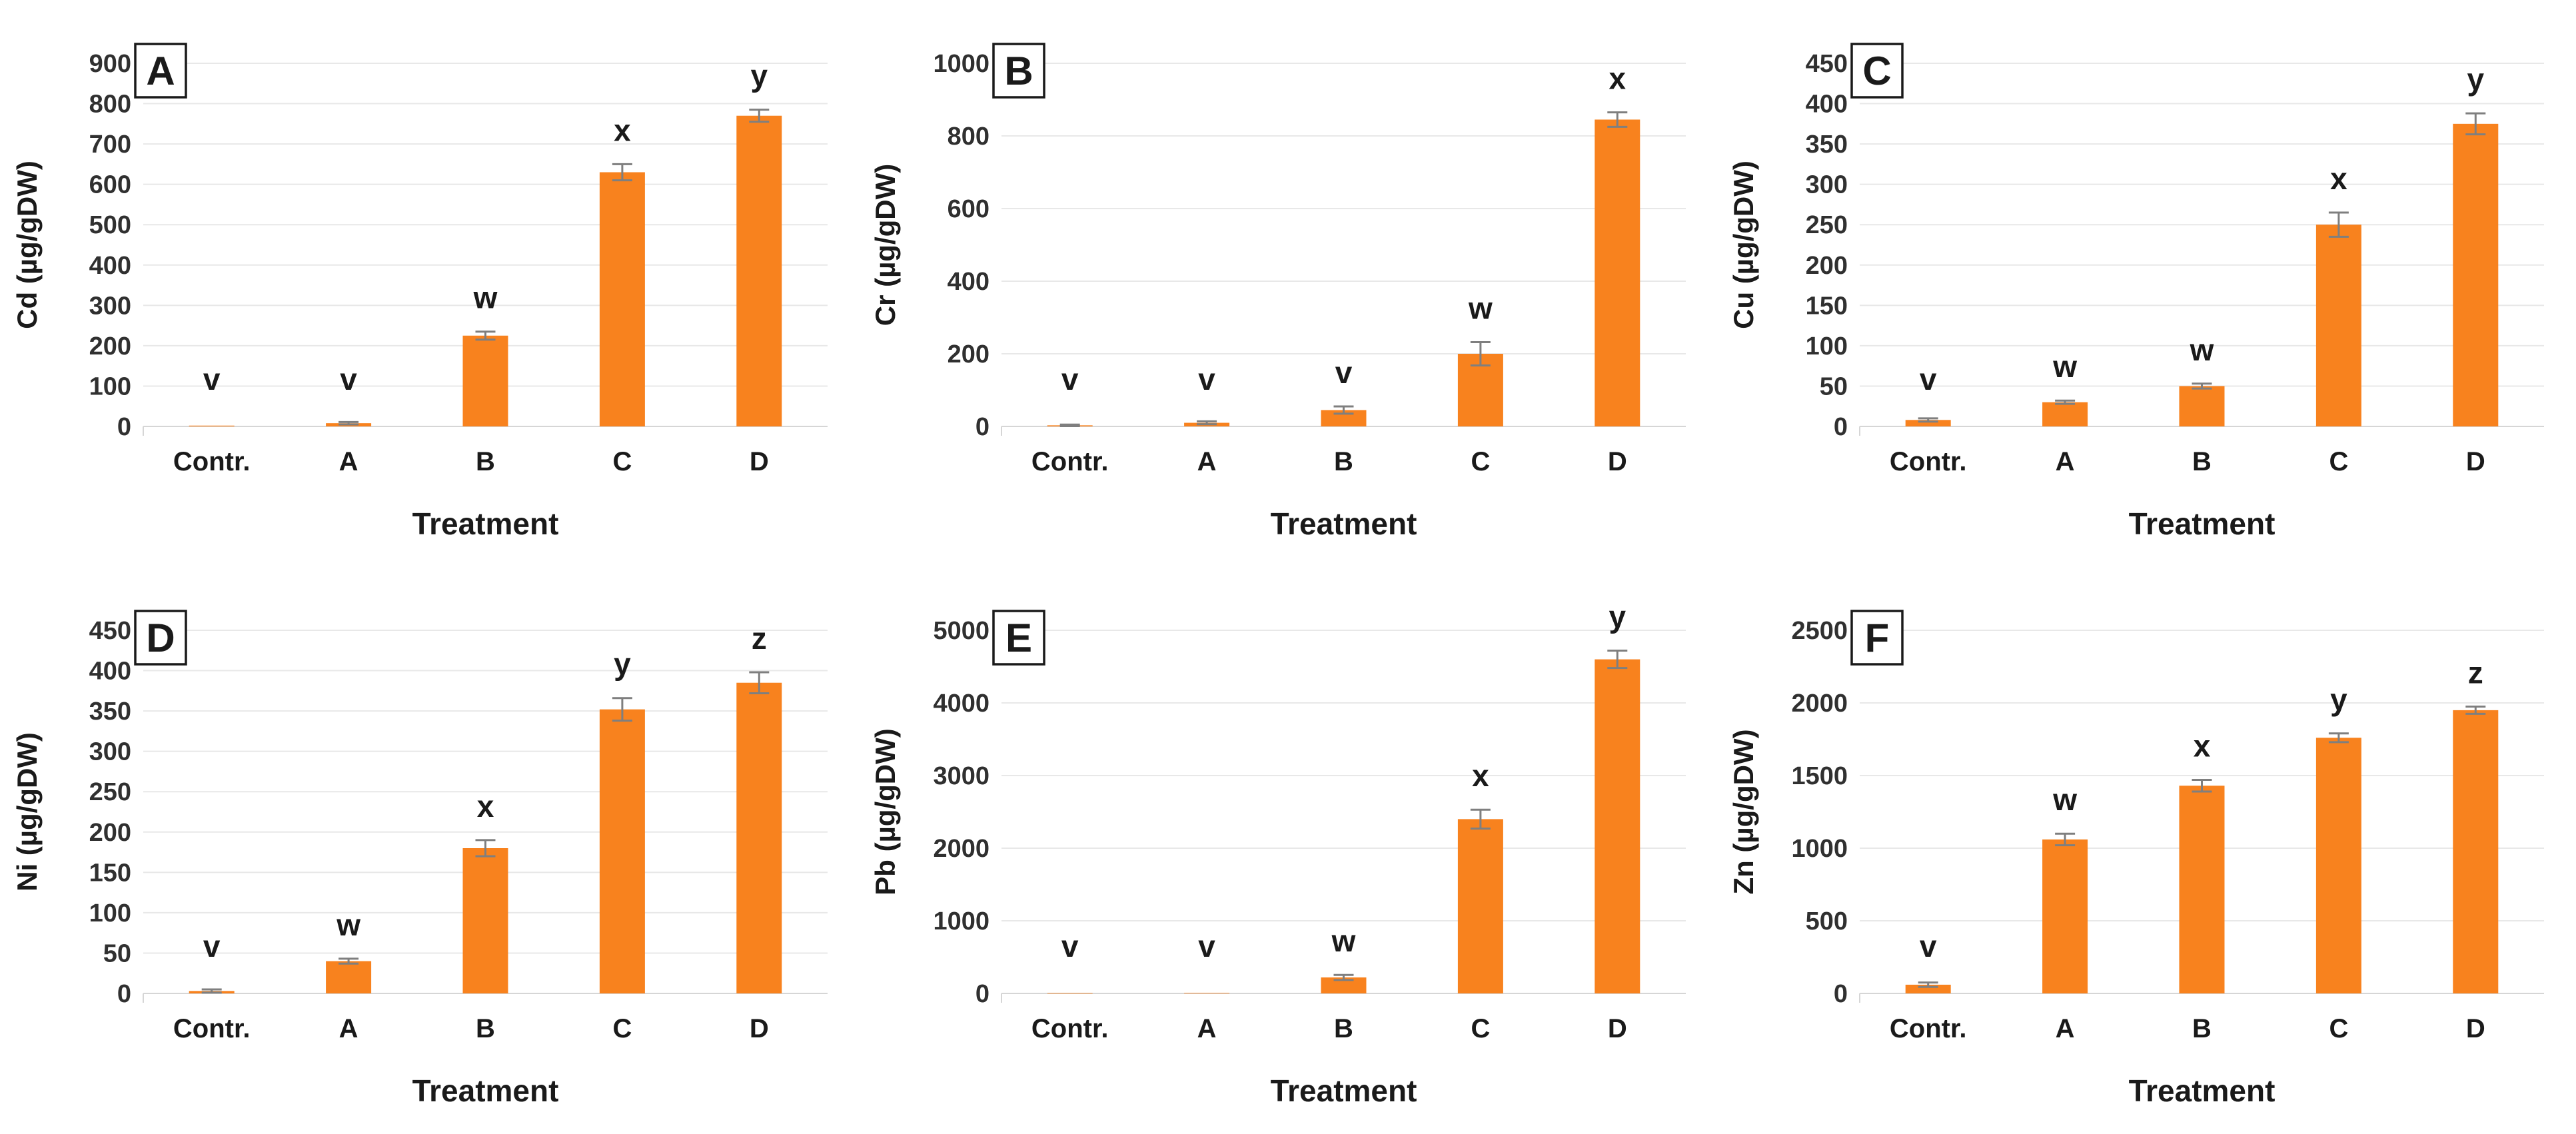  I want to click on y-tick-label: 3000, so click(961, 776).